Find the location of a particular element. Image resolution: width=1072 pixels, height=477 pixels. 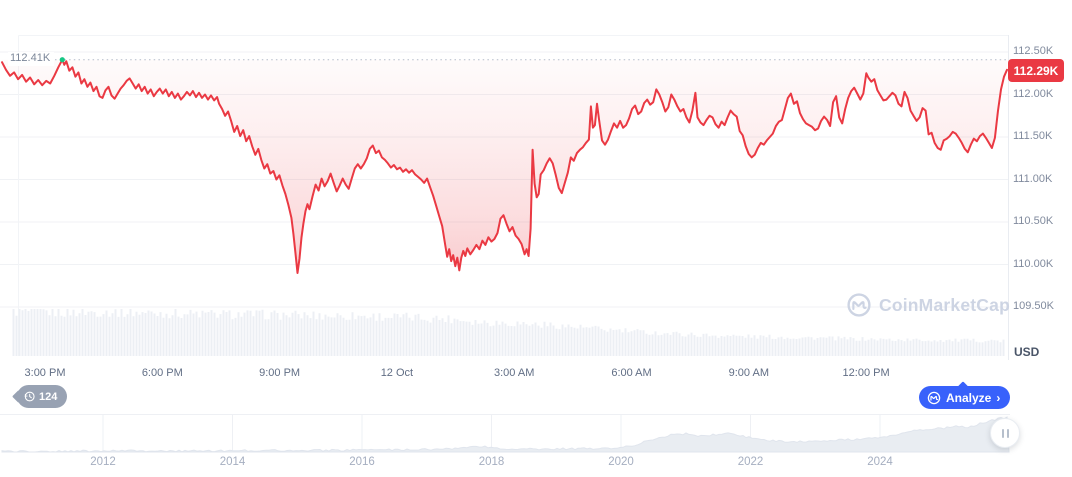

time-axis-label: 6:00 AM is located at coordinates (631, 373).